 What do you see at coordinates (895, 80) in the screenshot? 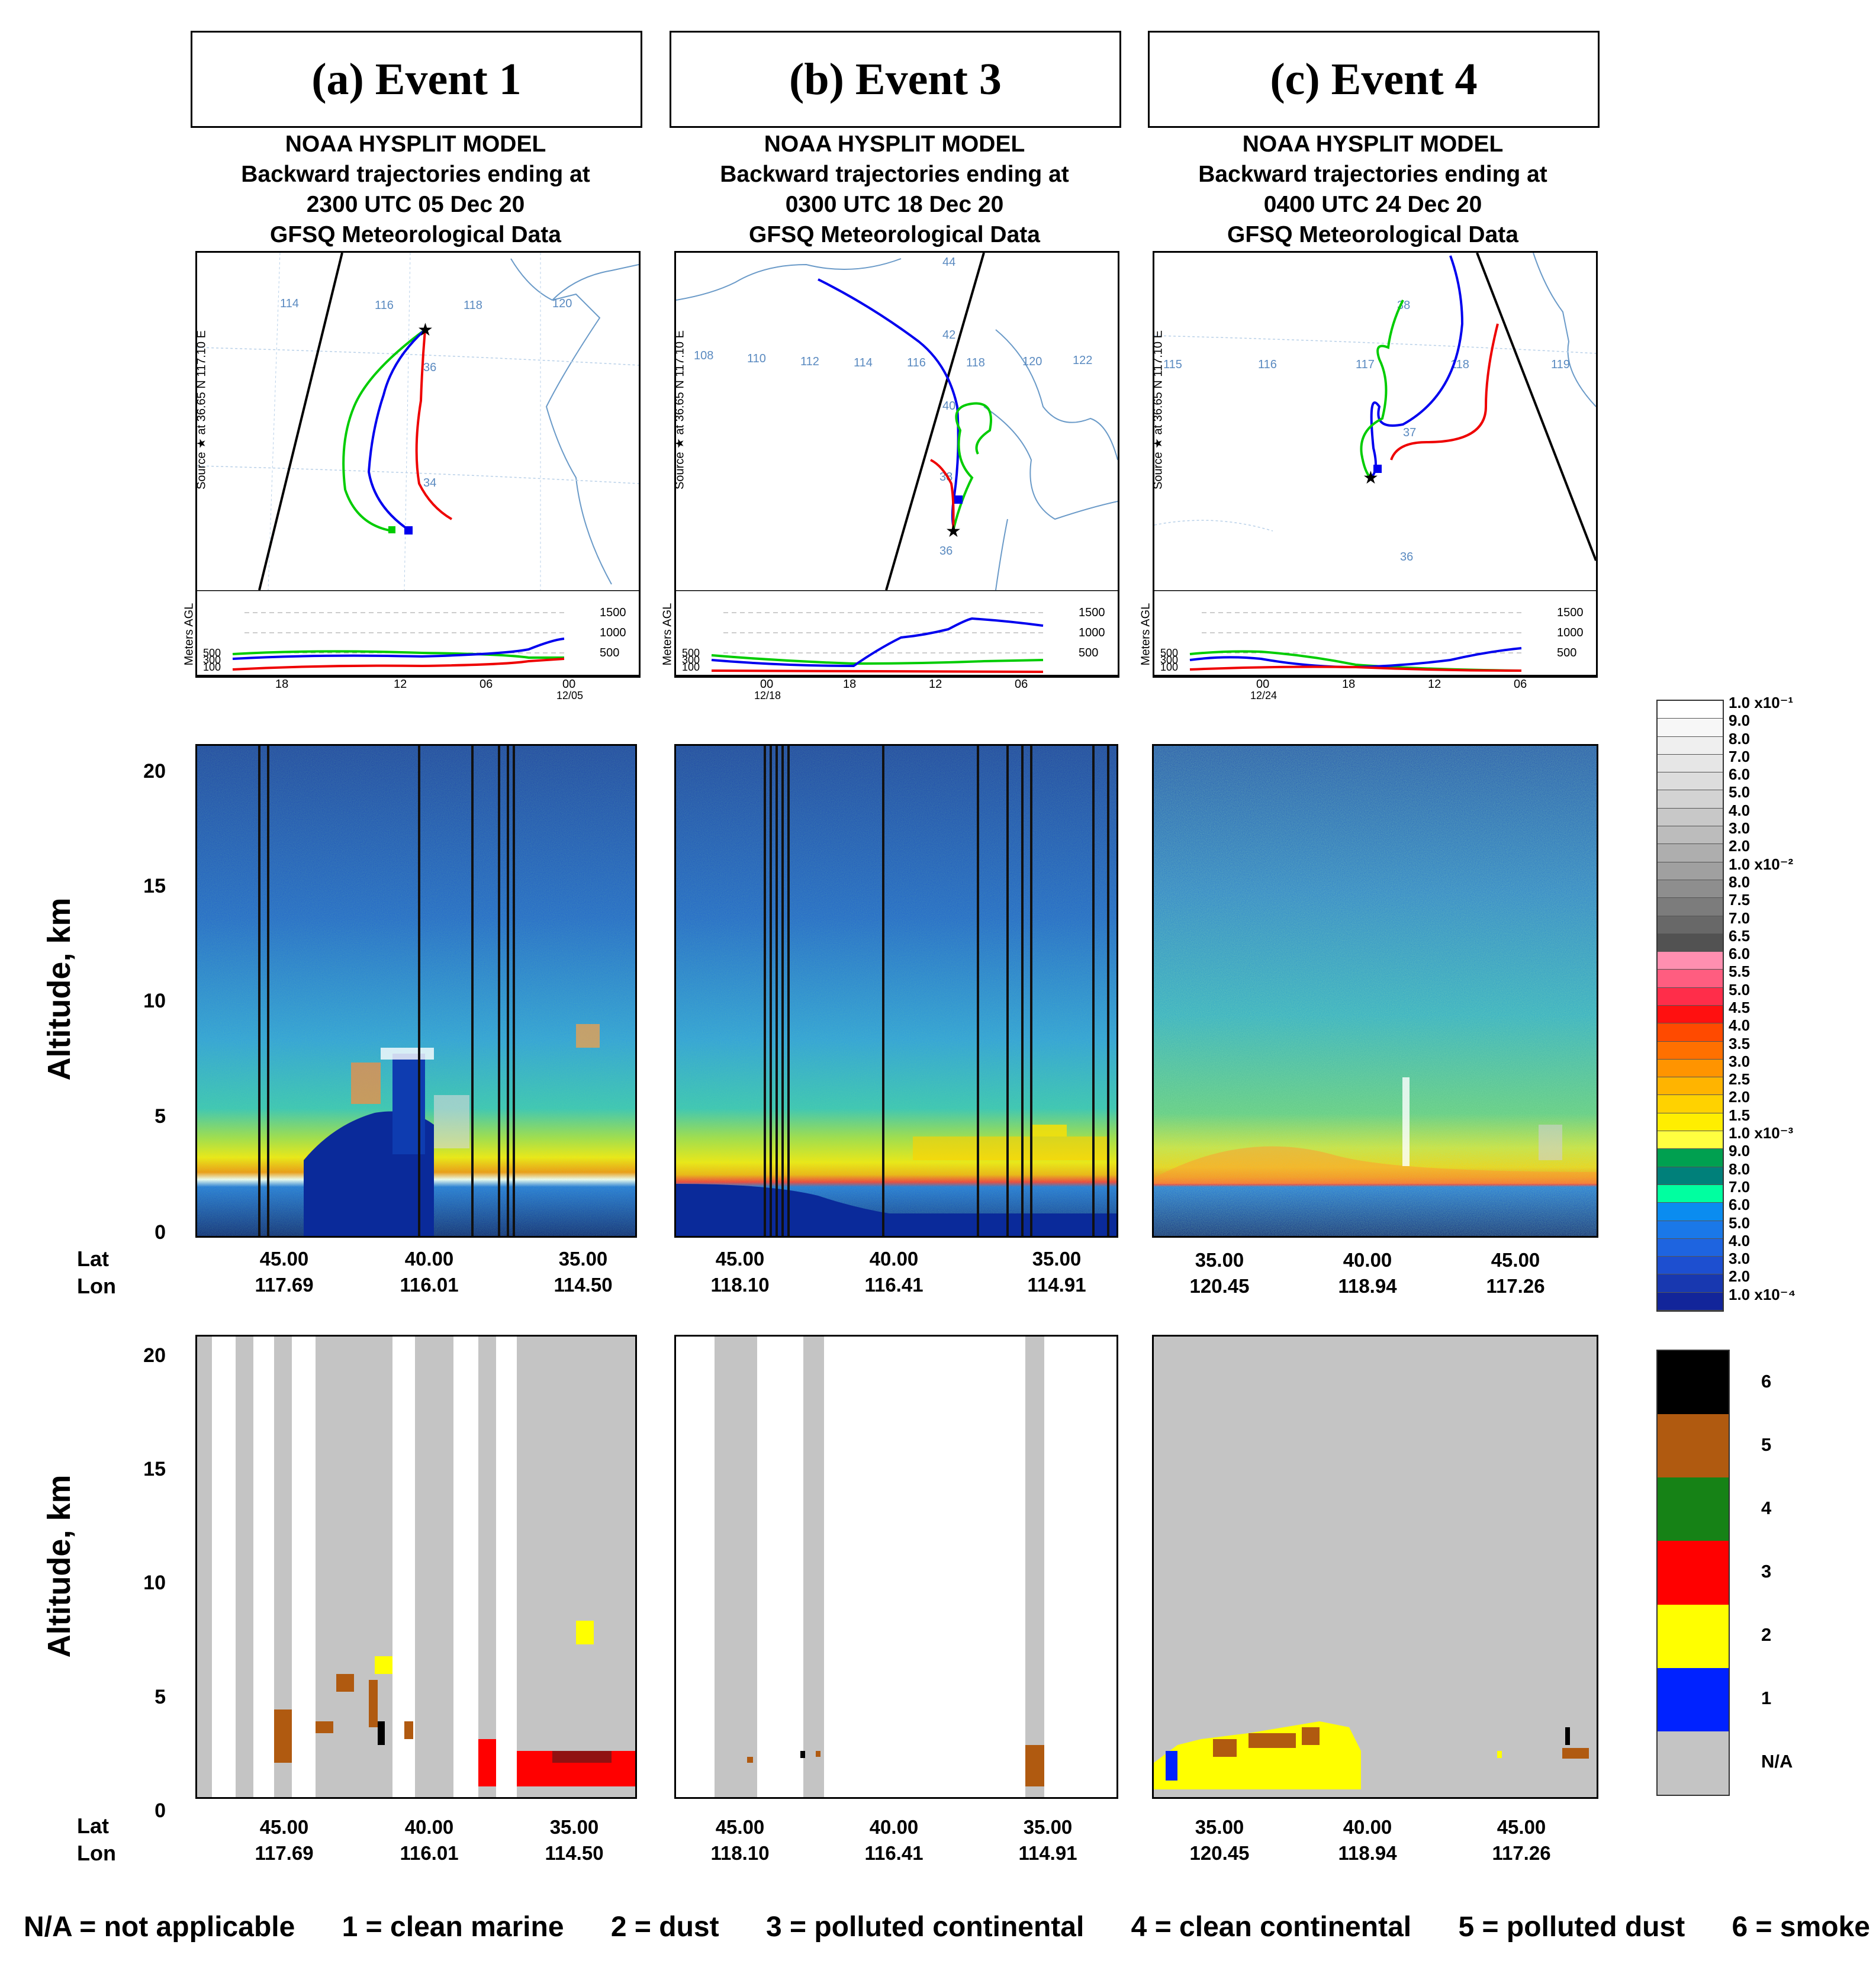
I see `event-title-b: (b) Event 3` at bounding box center [895, 80].